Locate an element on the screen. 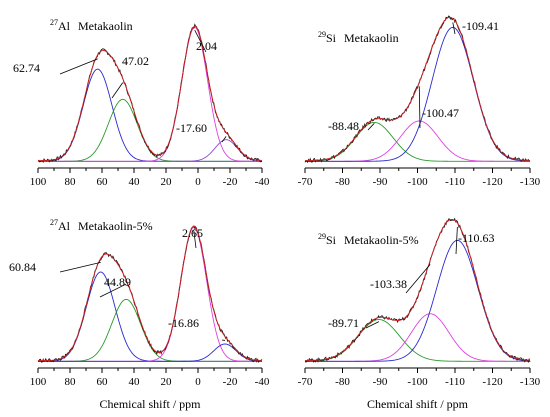  panel-title: 27Al Metakaolin is located at coordinates (91, 25).